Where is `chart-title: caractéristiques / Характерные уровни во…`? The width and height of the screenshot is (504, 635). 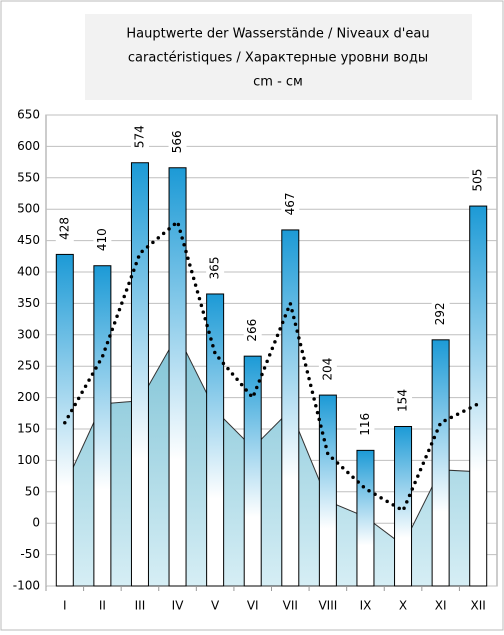
chart-title: caractéristiques / Характерные уровни во… is located at coordinates (278, 58).